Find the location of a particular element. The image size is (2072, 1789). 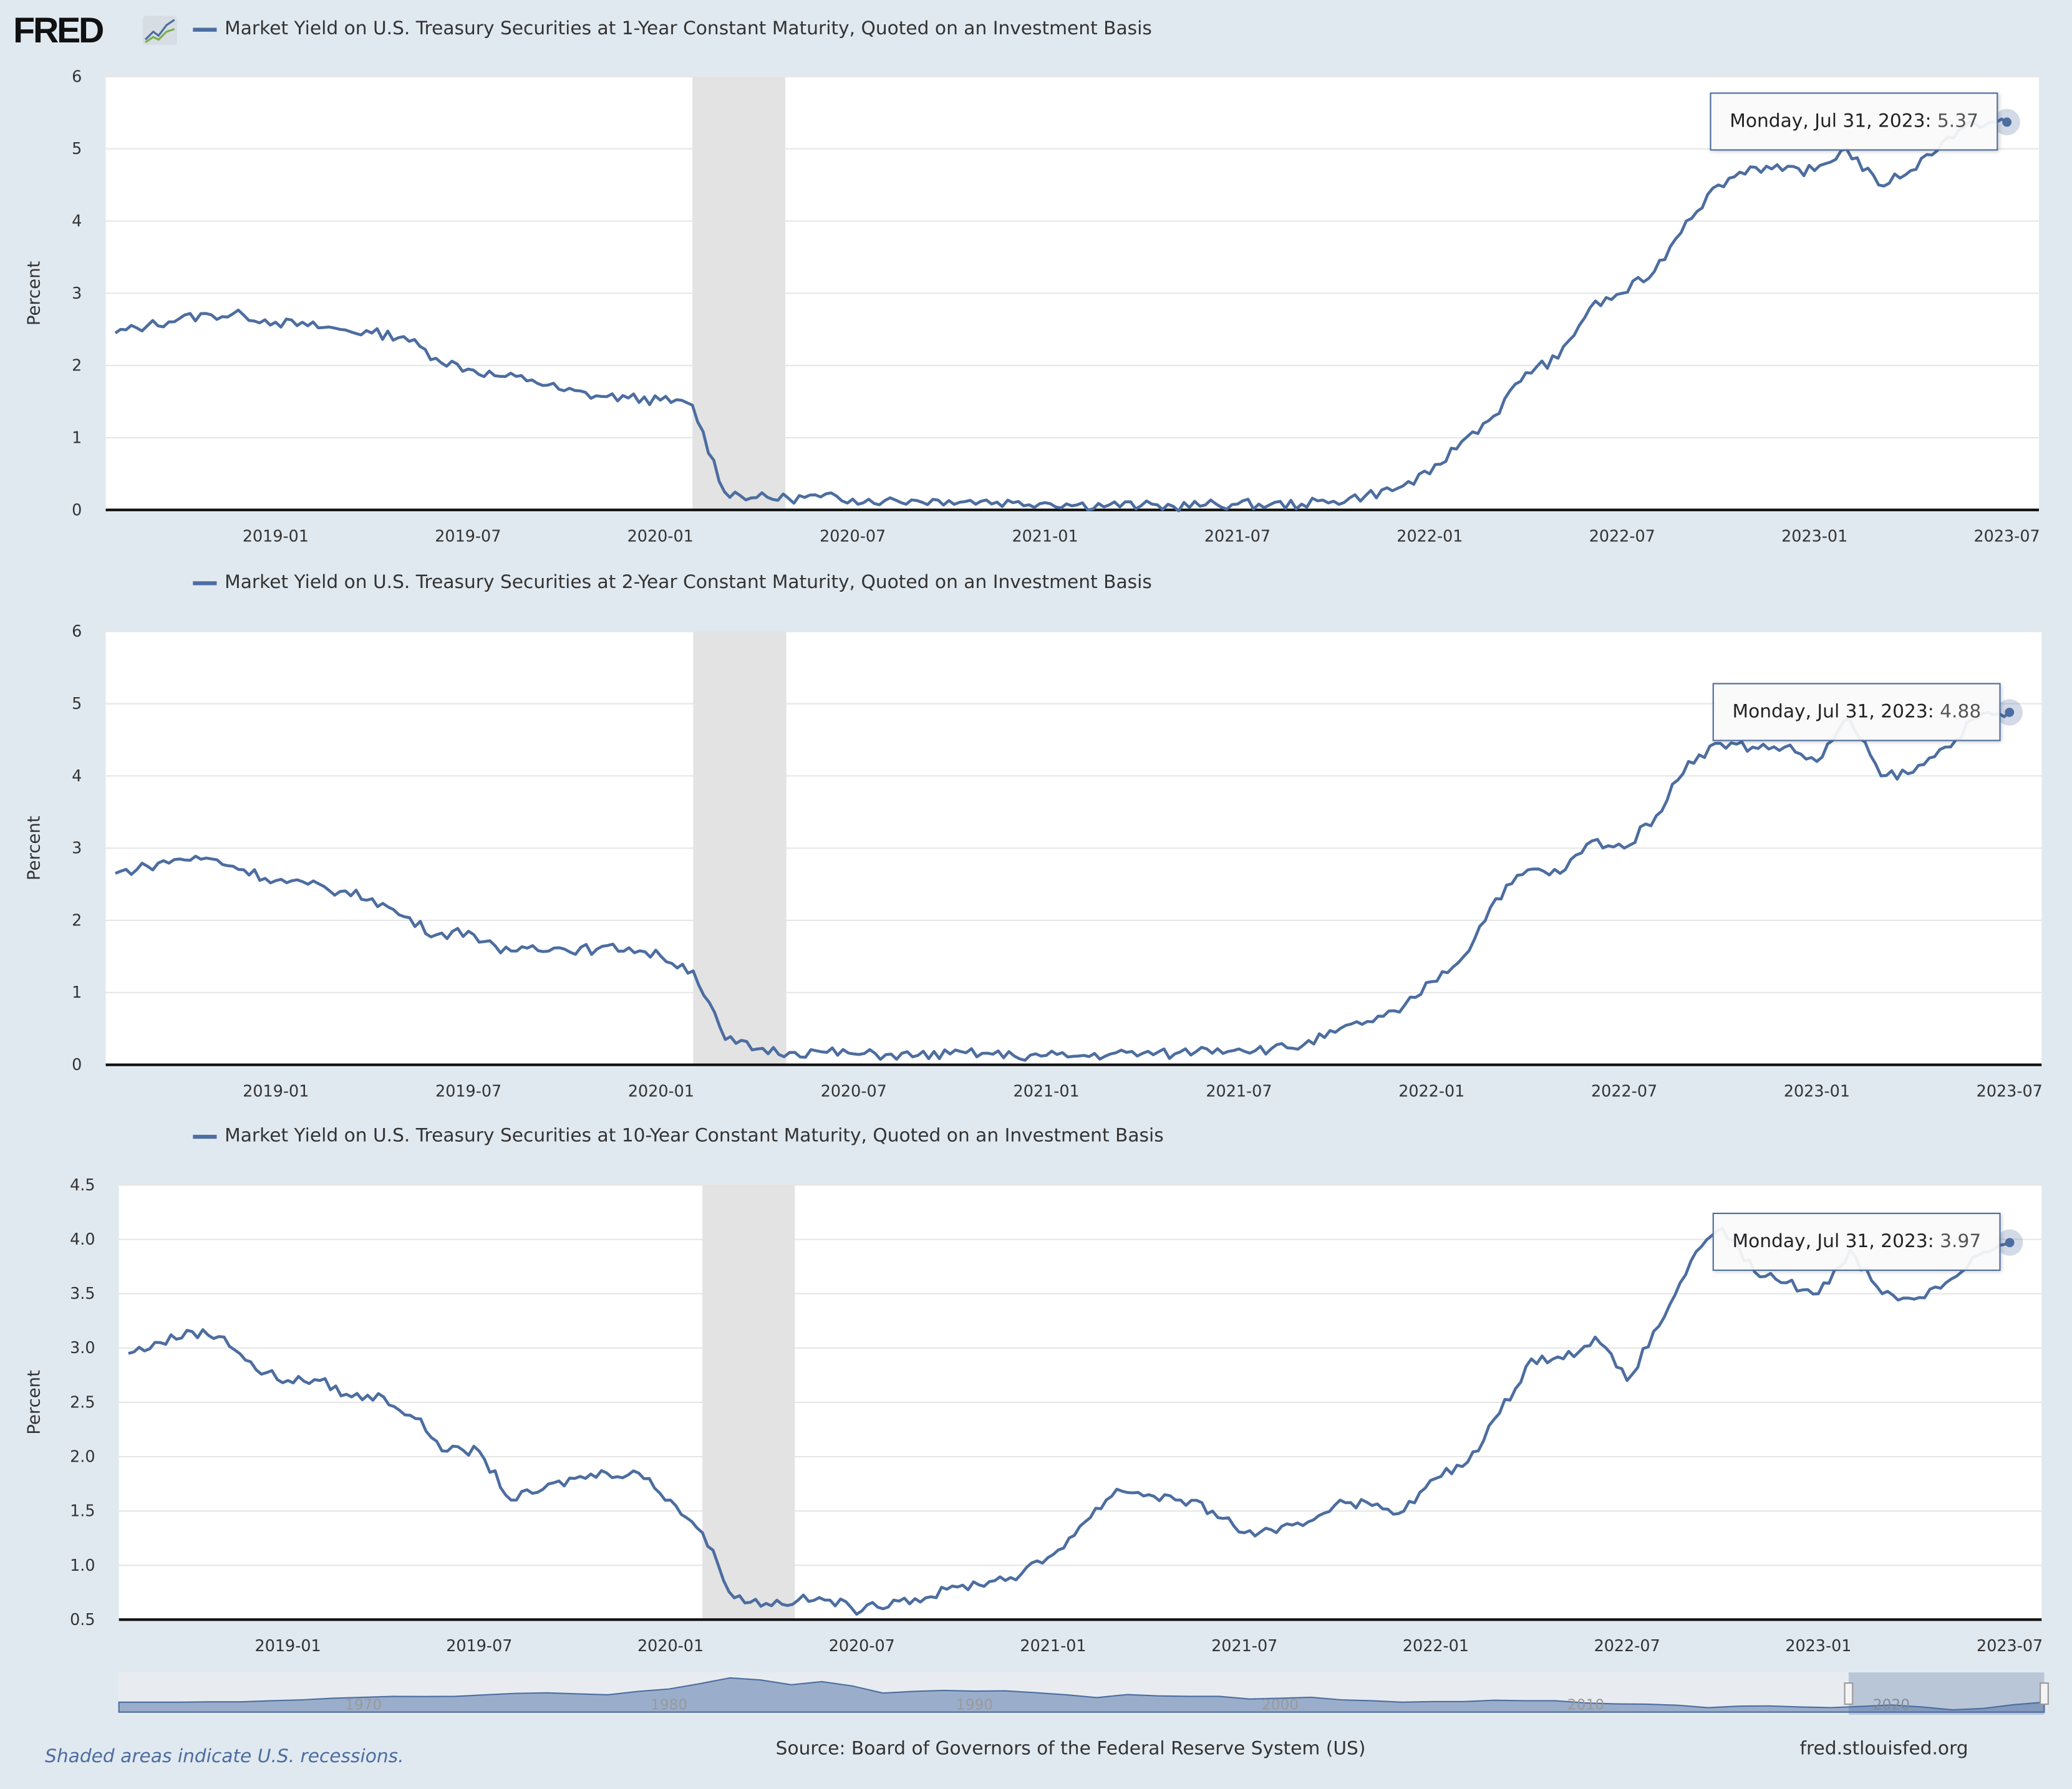

navigator-label: 2000 is located at coordinates (1280, 1704).